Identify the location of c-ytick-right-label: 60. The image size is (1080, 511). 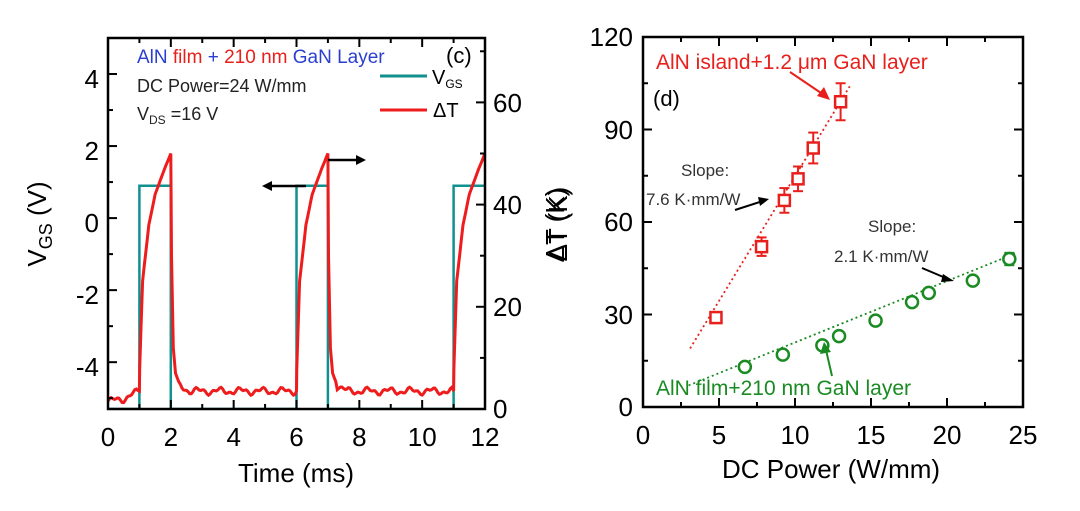
(507, 103).